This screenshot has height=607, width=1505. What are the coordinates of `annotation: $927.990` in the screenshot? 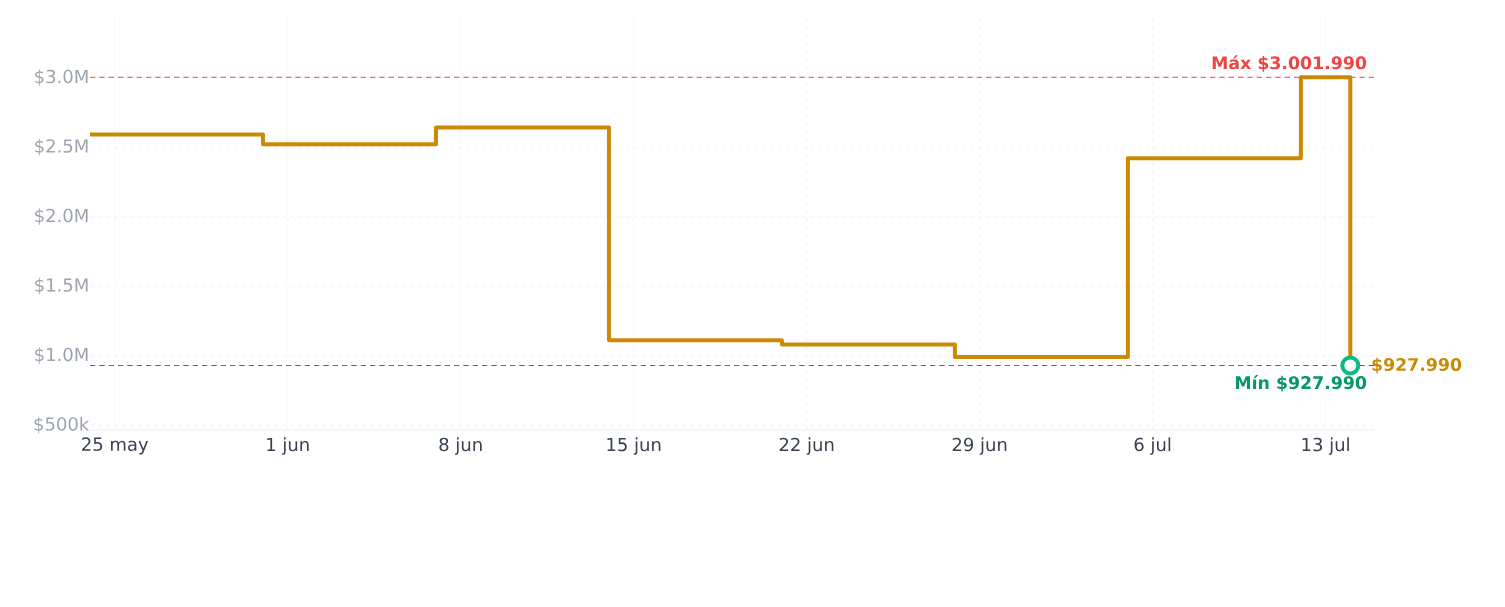 It's located at (1417, 365).